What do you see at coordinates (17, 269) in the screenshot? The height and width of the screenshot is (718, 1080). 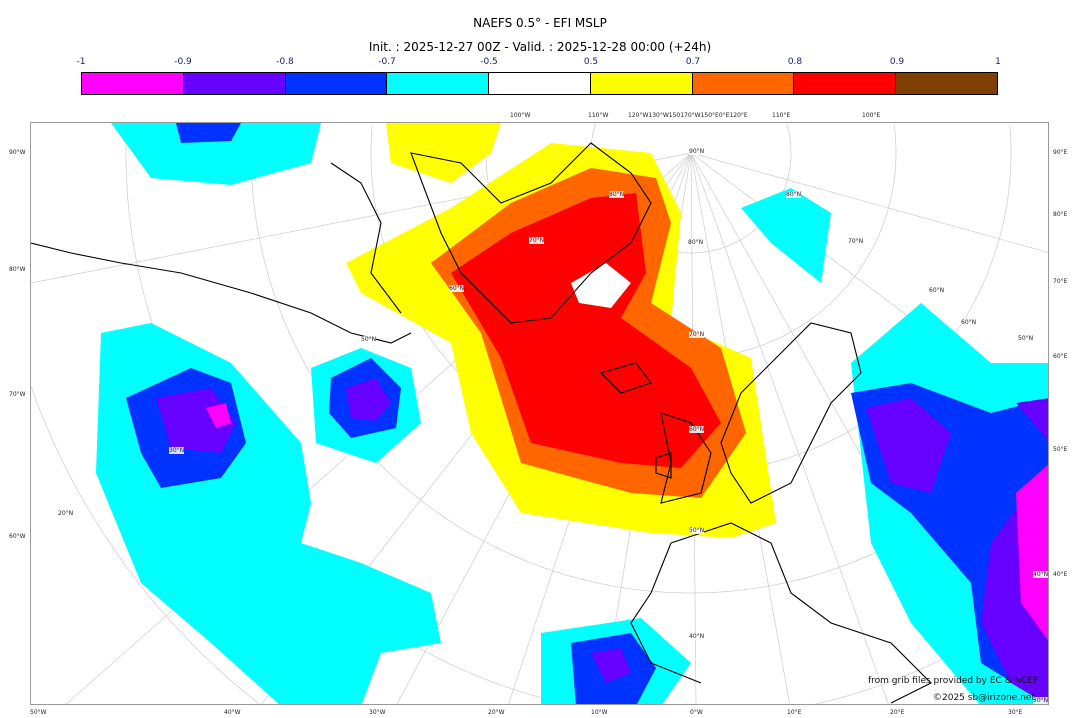 I see `axis-label-left: 80°W` at bounding box center [17, 269].